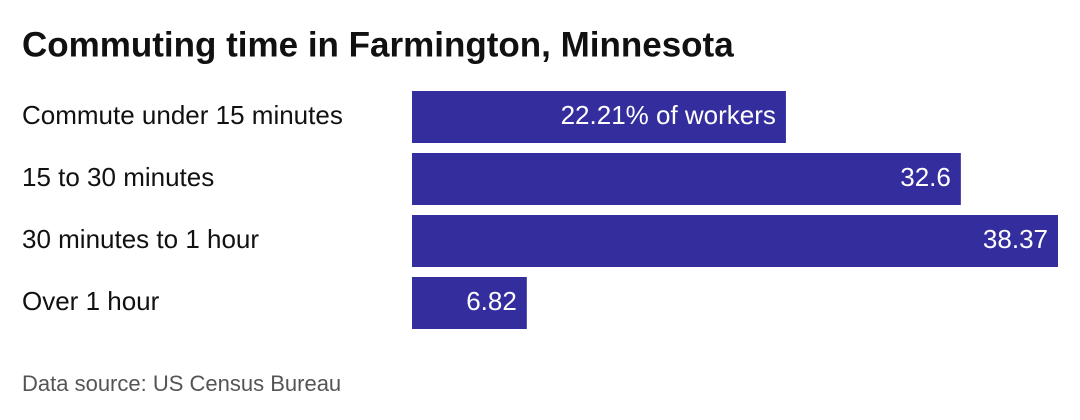  I want to click on category-label: Commute under 15 minutes, so click(182, 115).